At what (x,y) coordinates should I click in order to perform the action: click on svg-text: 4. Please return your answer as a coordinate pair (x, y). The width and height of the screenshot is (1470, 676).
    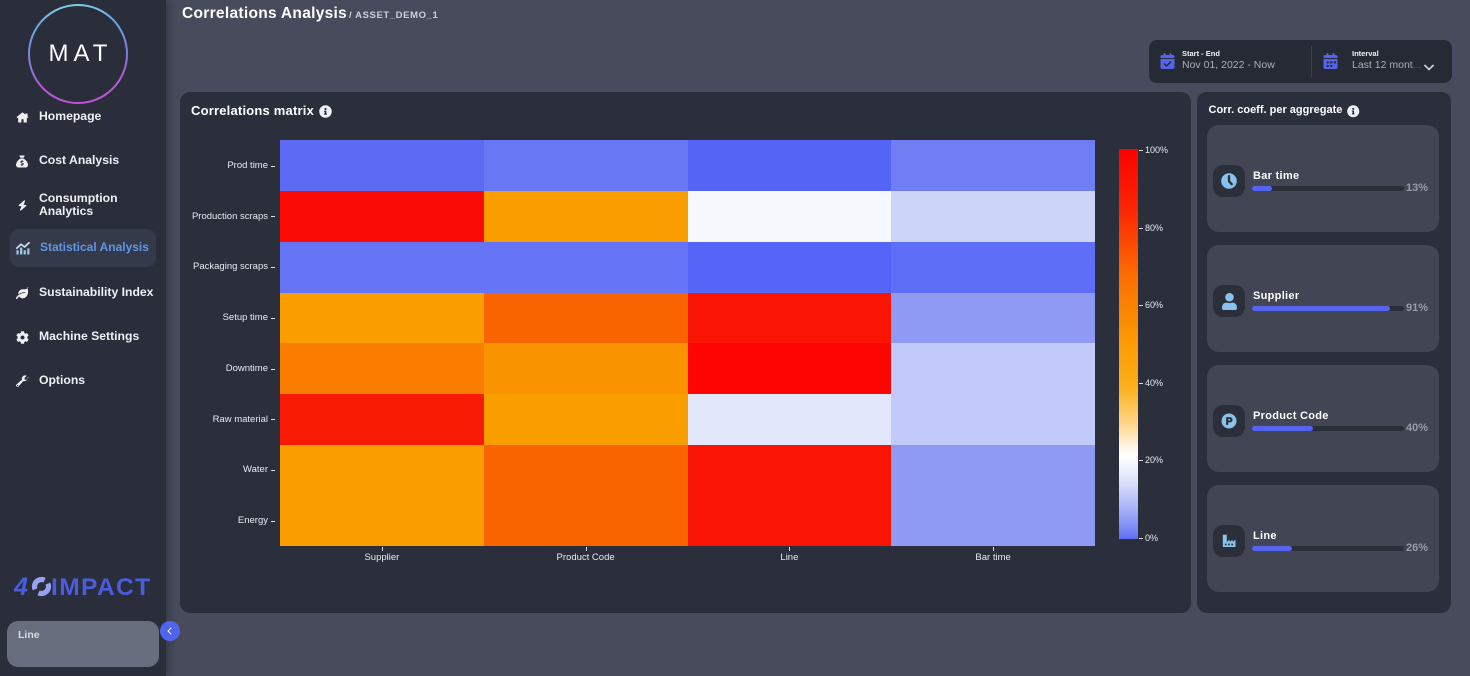
    Looking at the image, I should click on (21, 588).